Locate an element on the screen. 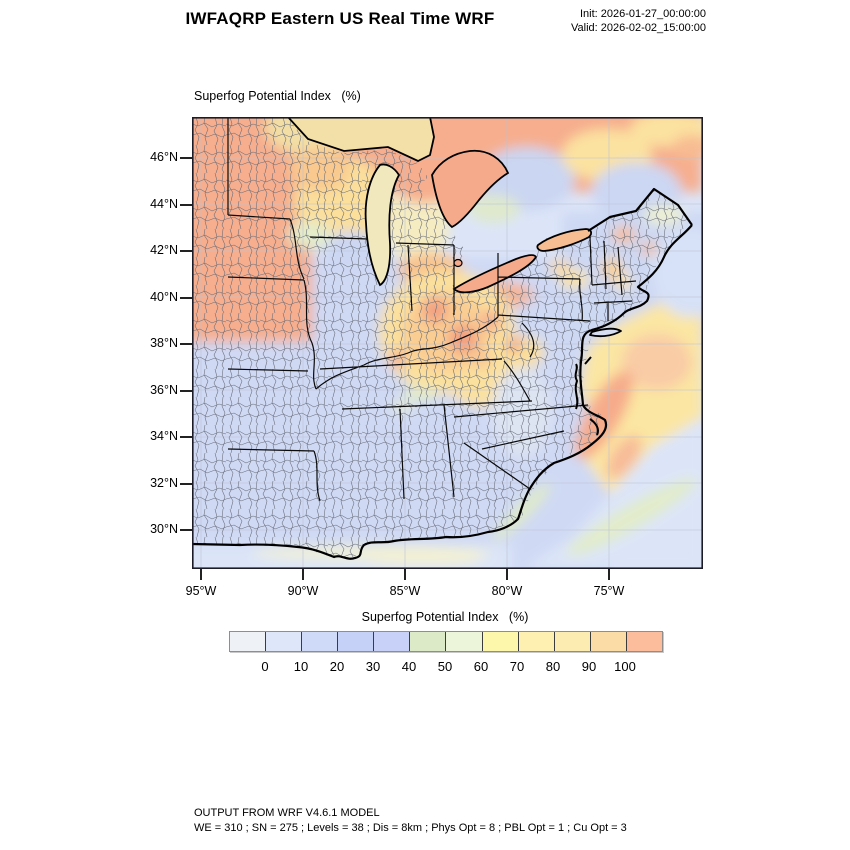  map-panel-label: Superfog Potential Index (%) is located at coordinates (277, 96).